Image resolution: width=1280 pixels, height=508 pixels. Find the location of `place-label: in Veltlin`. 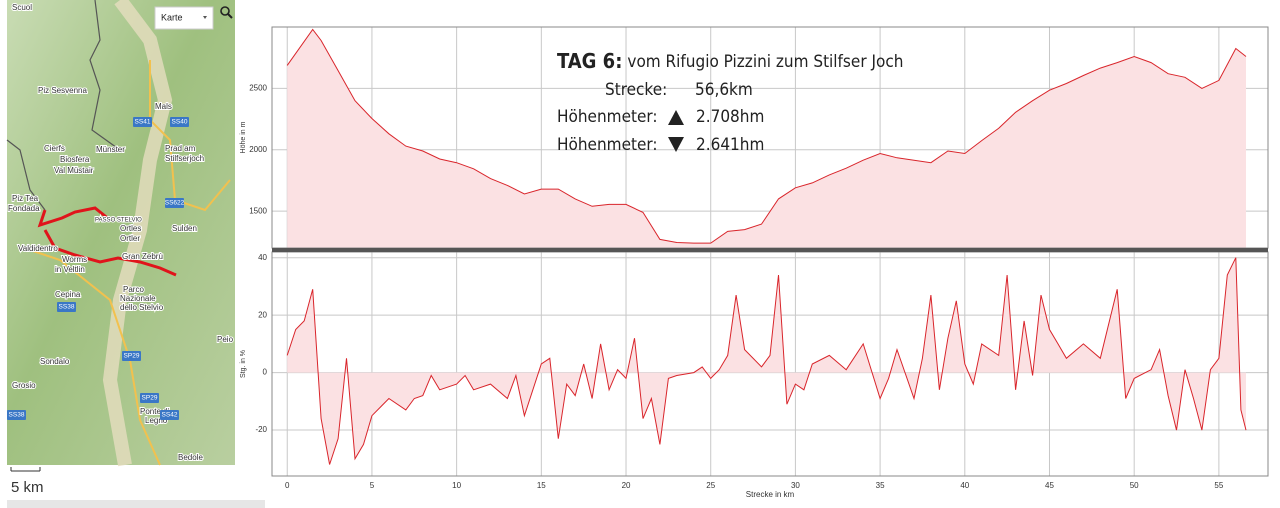

place-label: in Veltlin is located at coordinates (70, 269).